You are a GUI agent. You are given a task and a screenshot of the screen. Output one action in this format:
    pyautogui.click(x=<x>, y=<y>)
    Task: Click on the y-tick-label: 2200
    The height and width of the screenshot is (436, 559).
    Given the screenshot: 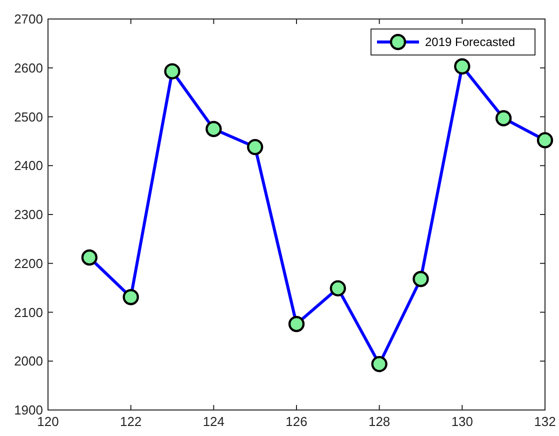 What is the action you would take?
    pyautogui.click(x=28, y=263)
    